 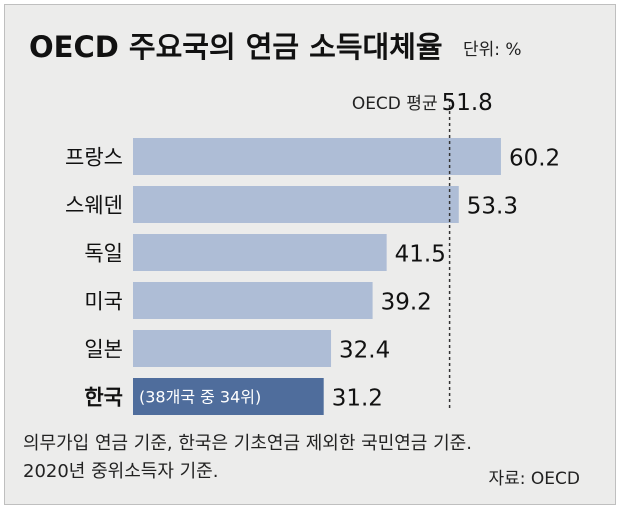 What do you see at coordinates (94, 158) in the screenshot?
I see `category-label: 프랑스` at bounding box center [94, 158].